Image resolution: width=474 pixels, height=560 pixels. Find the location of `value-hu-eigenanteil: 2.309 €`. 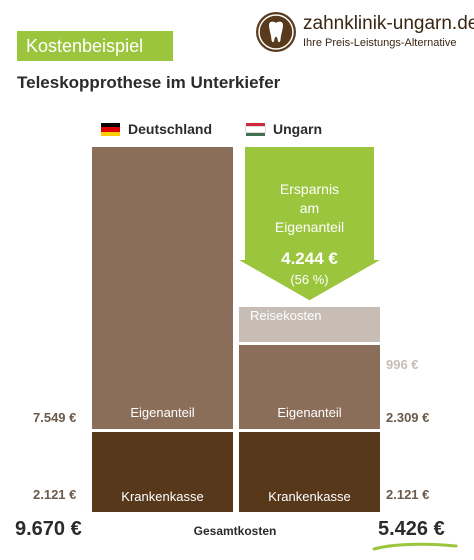

value-hu-eigenanteil: 2.309 € is located at coordinates (408, 417).